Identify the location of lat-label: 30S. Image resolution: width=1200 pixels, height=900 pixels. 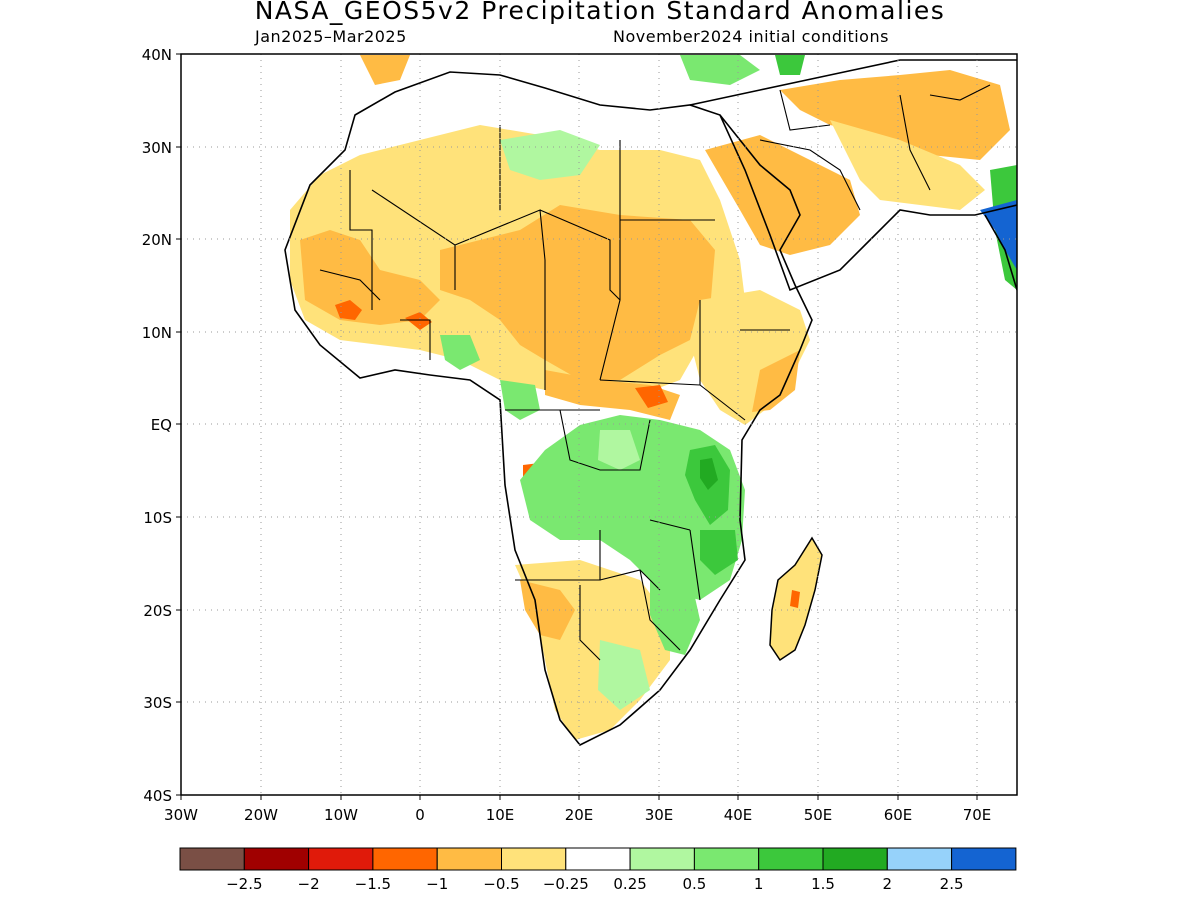
(157, 703).